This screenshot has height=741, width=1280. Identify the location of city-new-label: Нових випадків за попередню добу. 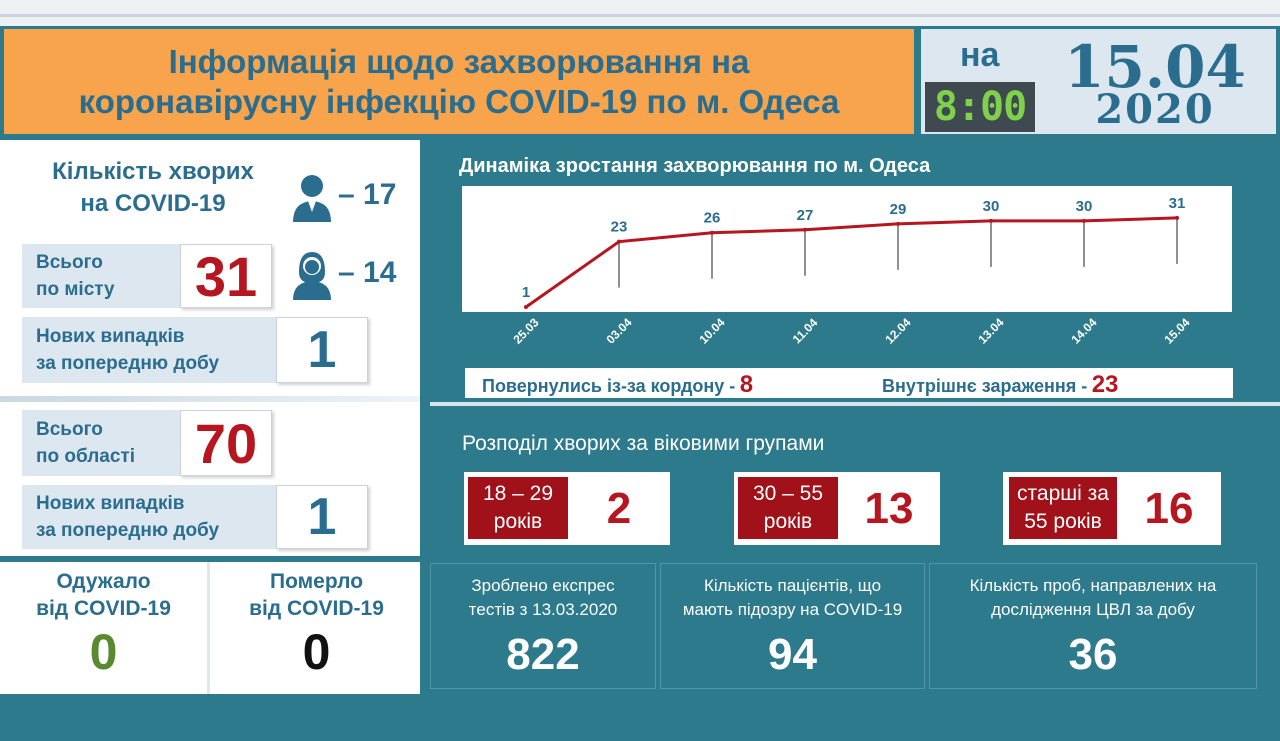
(149, 350).